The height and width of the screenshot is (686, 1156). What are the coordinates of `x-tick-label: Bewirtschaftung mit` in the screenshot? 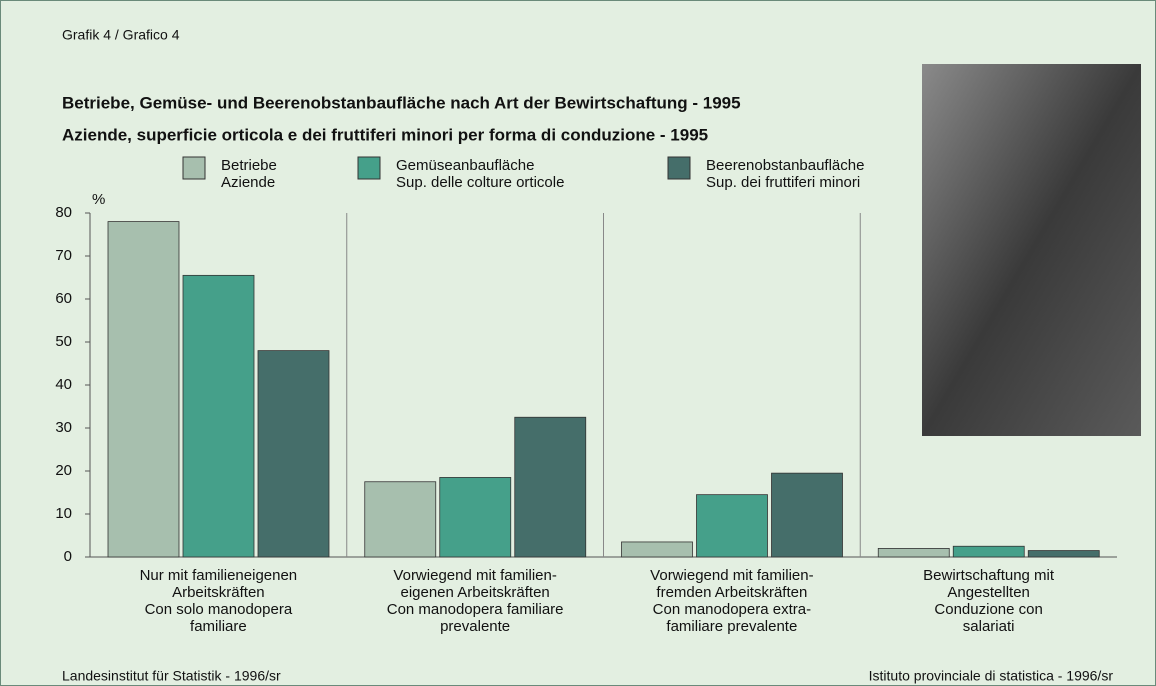 It's located at (989, 575).